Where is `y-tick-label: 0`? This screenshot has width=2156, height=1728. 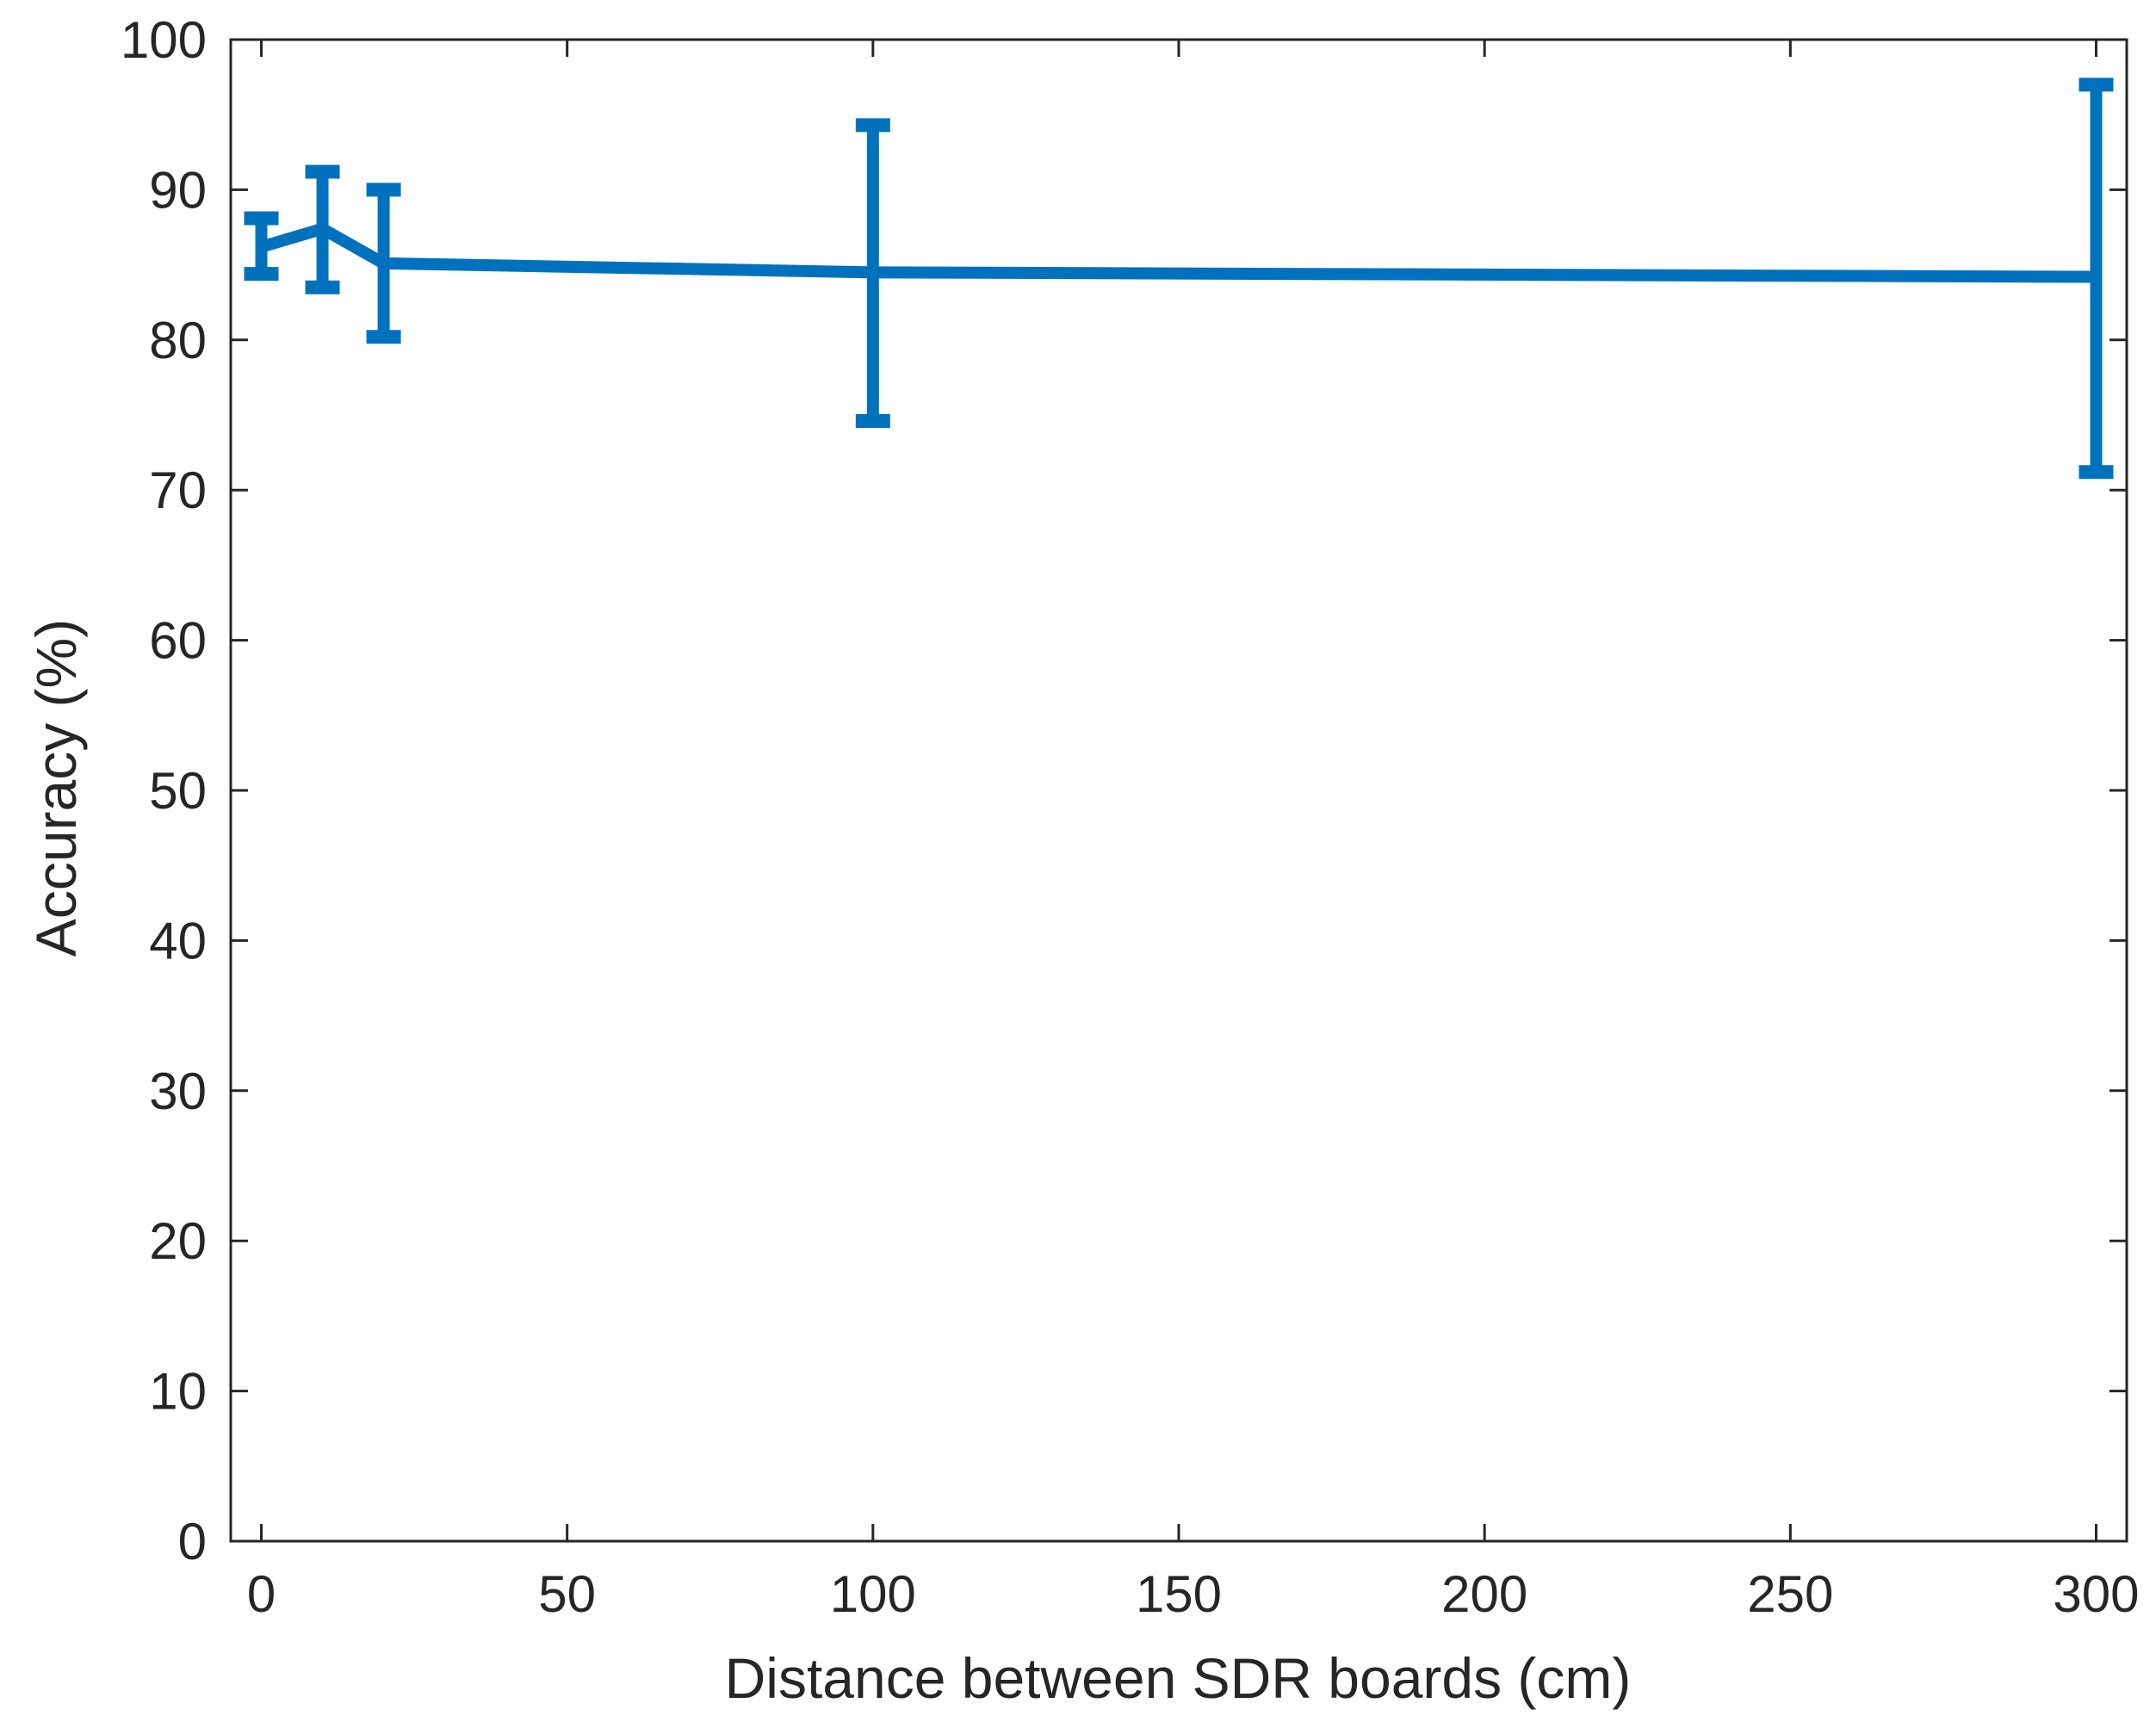
y-tick-label: 0 is located at coordinates (193, 1541).